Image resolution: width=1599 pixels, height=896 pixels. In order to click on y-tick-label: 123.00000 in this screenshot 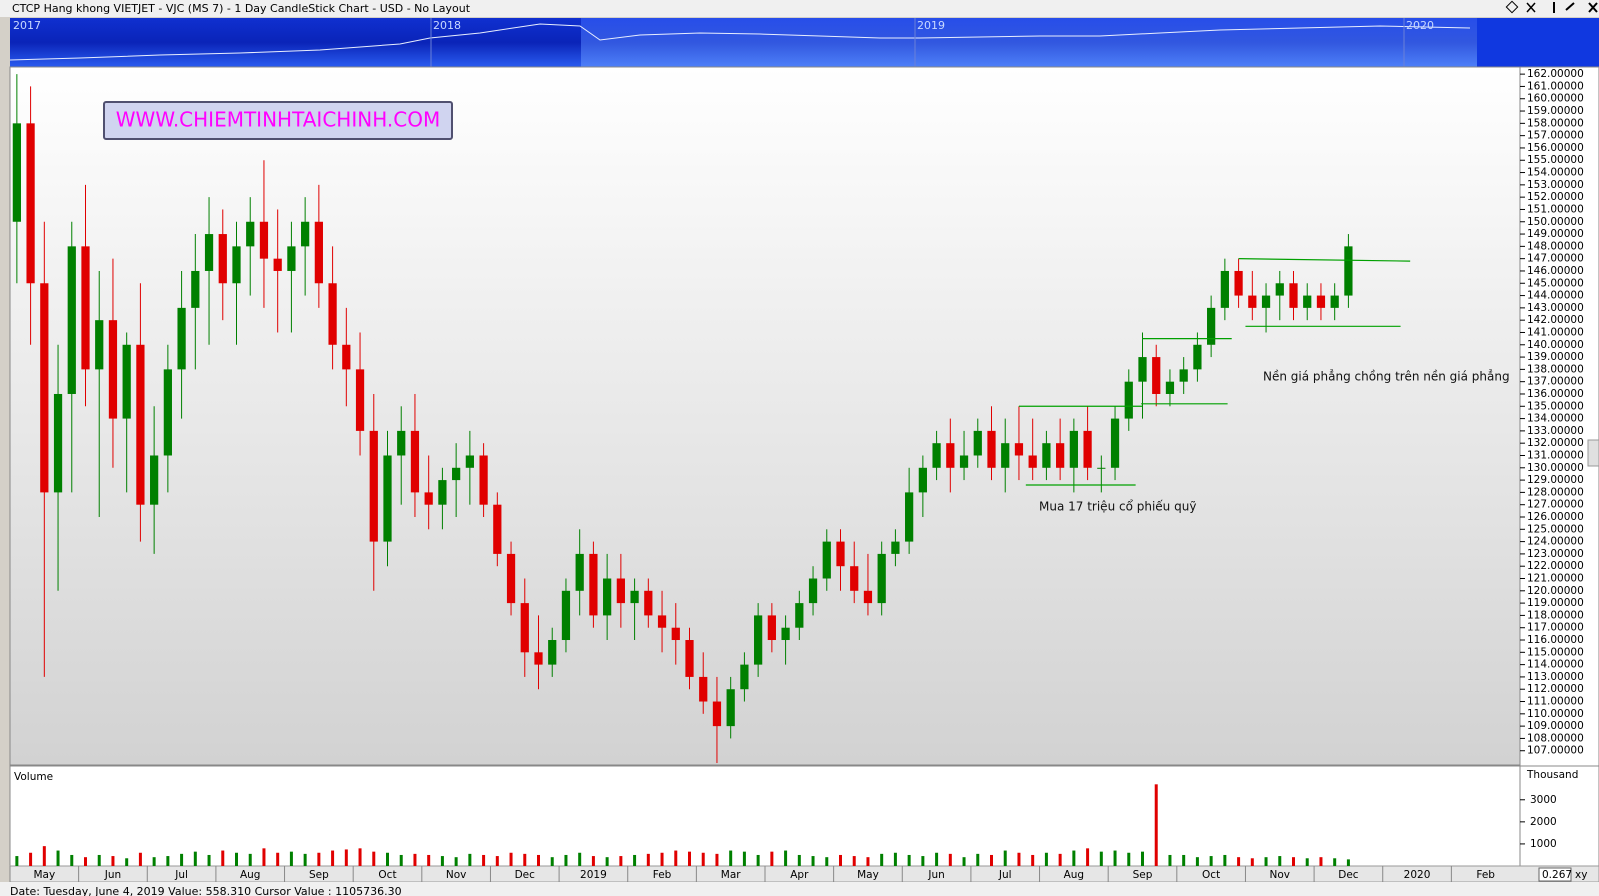, I will do `click(1555, 554)`.